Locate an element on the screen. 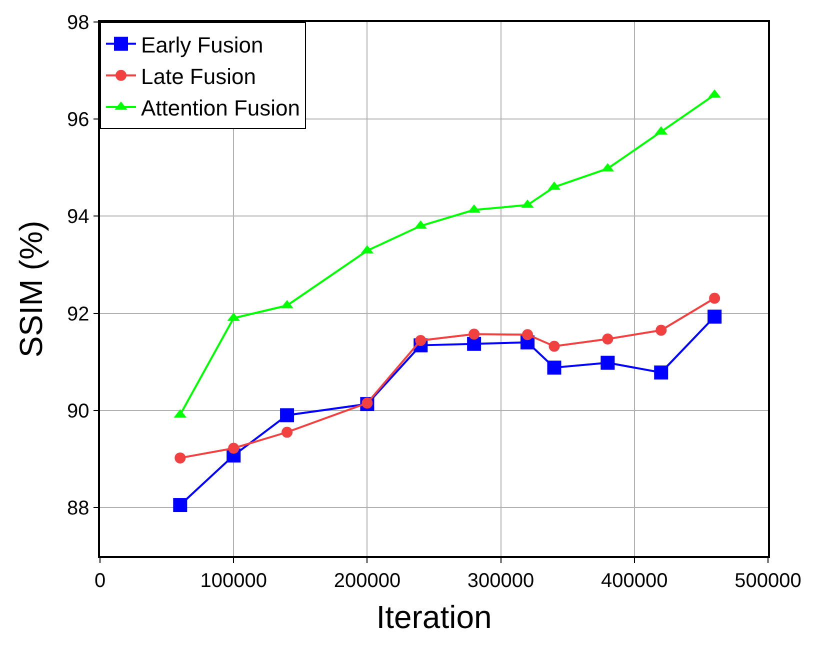 The image size is (813, 651). y-tick-label: 98 is located at coordinates (78, 23).